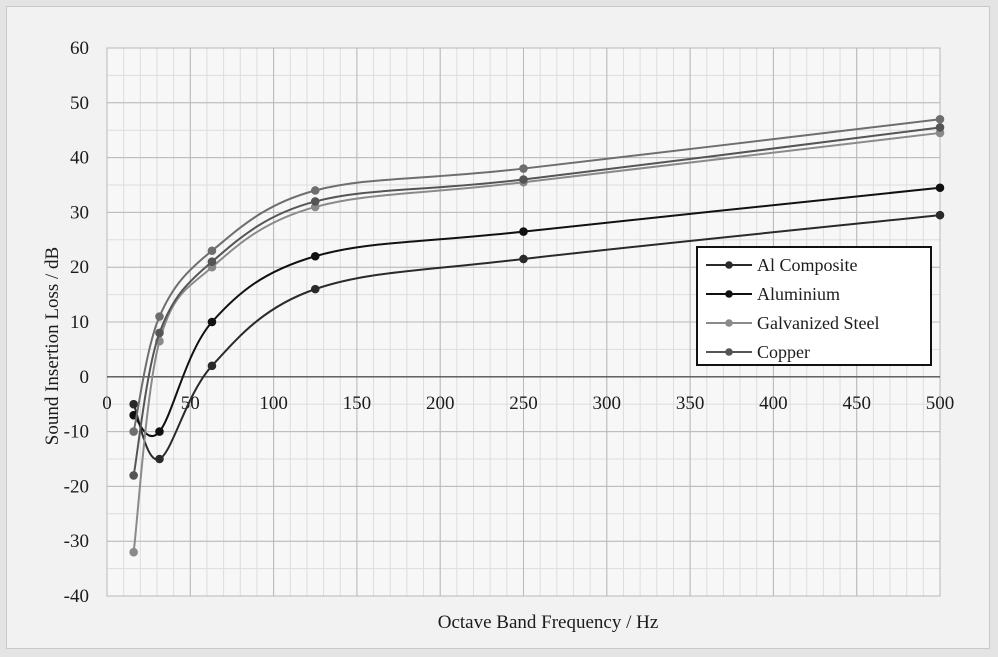  Describe the element at coordinates (76, 432) in the screenshot. I see `y-tick-label: -10` at that location.